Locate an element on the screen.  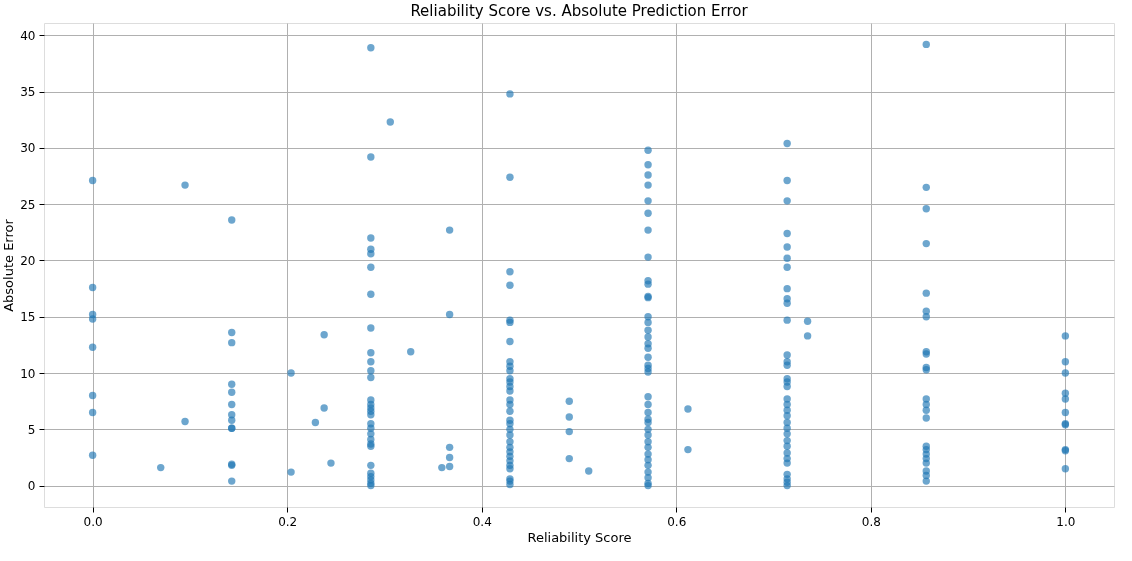
chart-title: Reliability Score vs. Absolute Prediction Error is located at coordinates (579, 11).